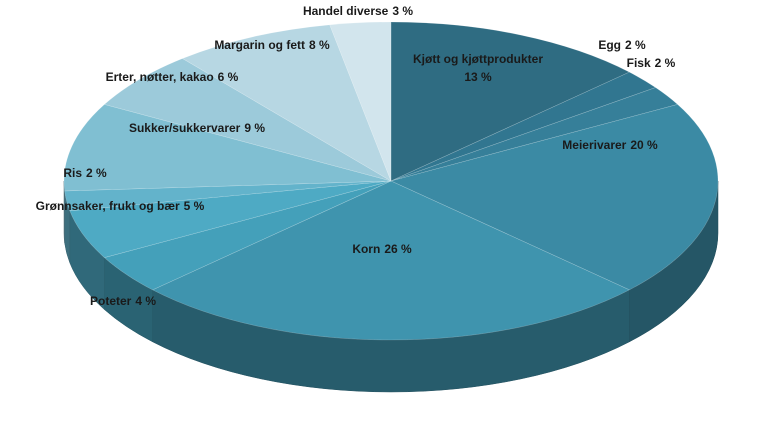 Image resolution: width=768 pixels, height=429 pixels. Describe the element at coordinates (644, 145) in the screenshot. I see `value-label: 20 %` at that location.